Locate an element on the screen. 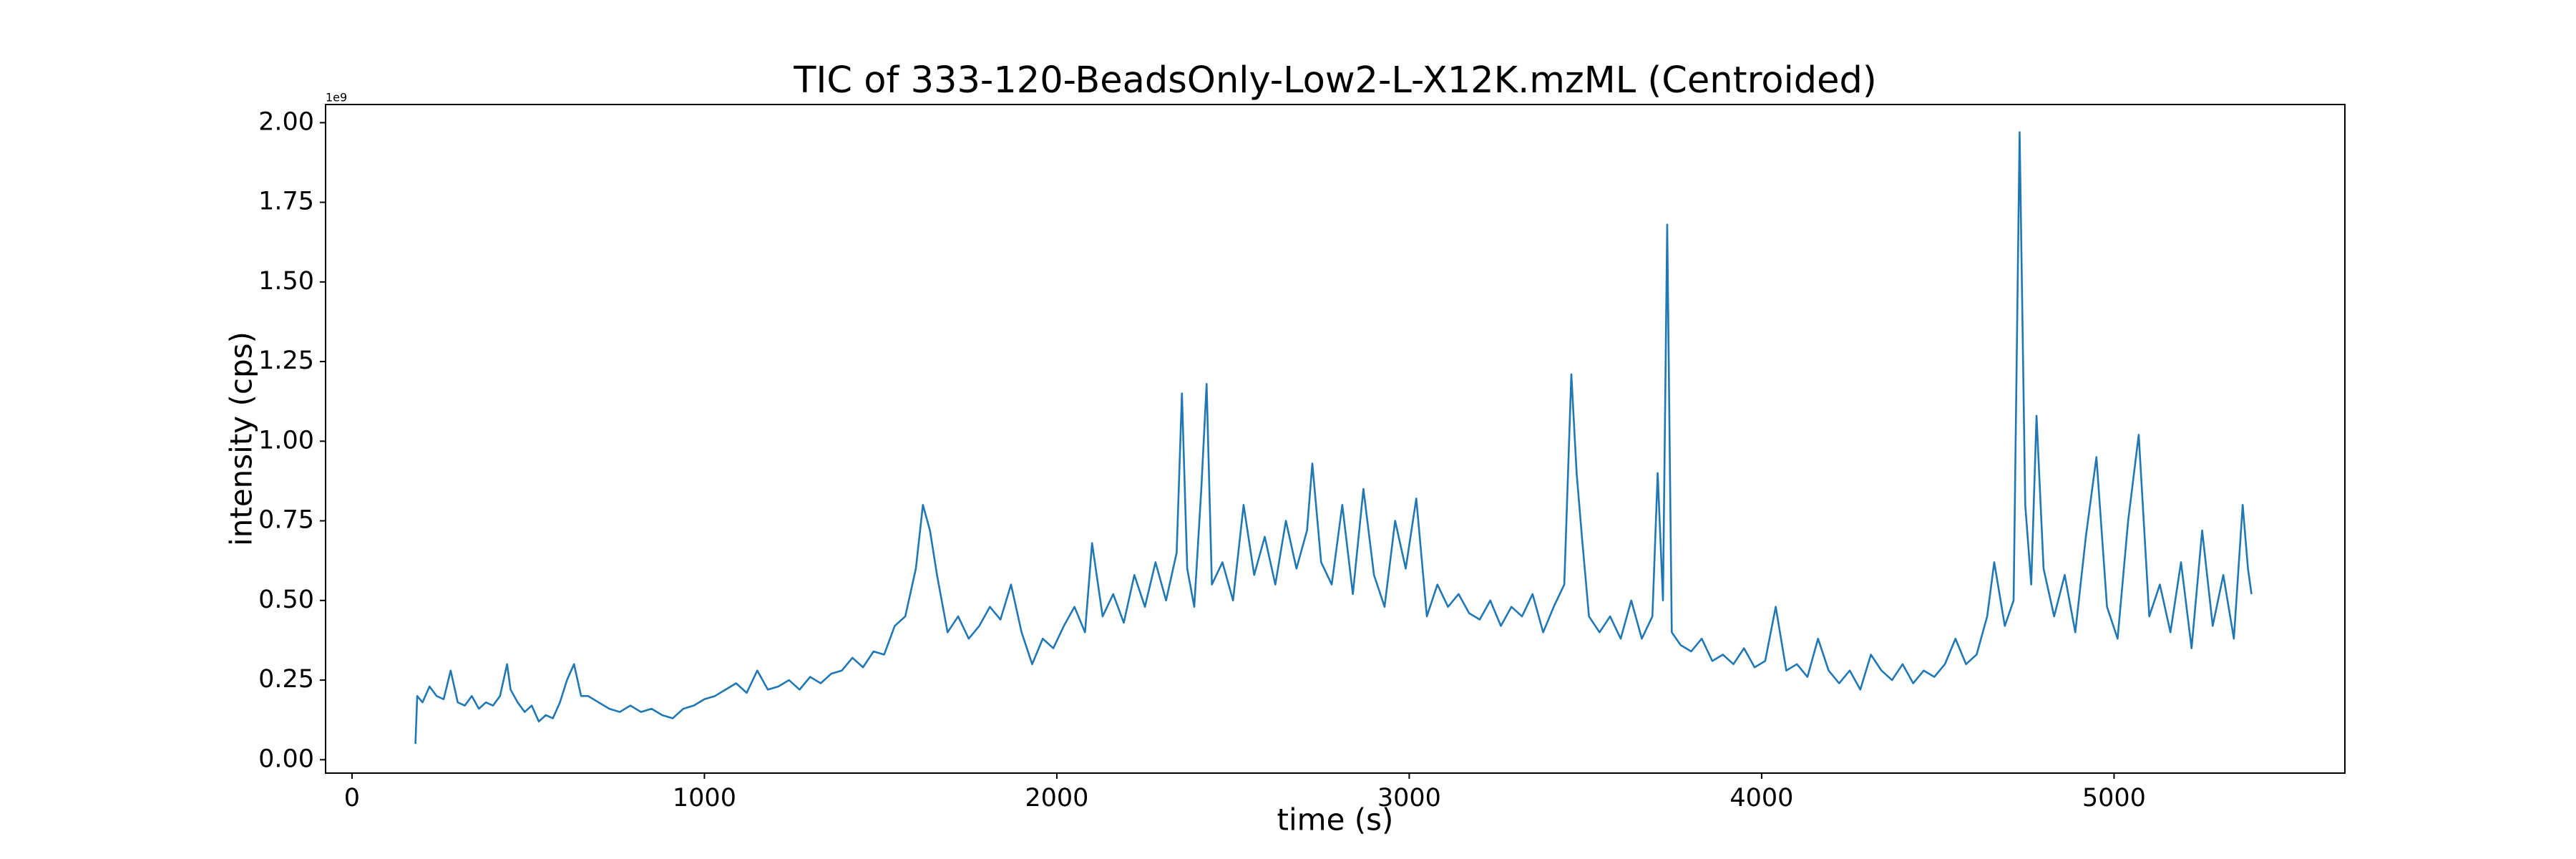 This screenshot has height=859, width=2576. x-tick-label: 4000 is located at coordinates (1761, 798).